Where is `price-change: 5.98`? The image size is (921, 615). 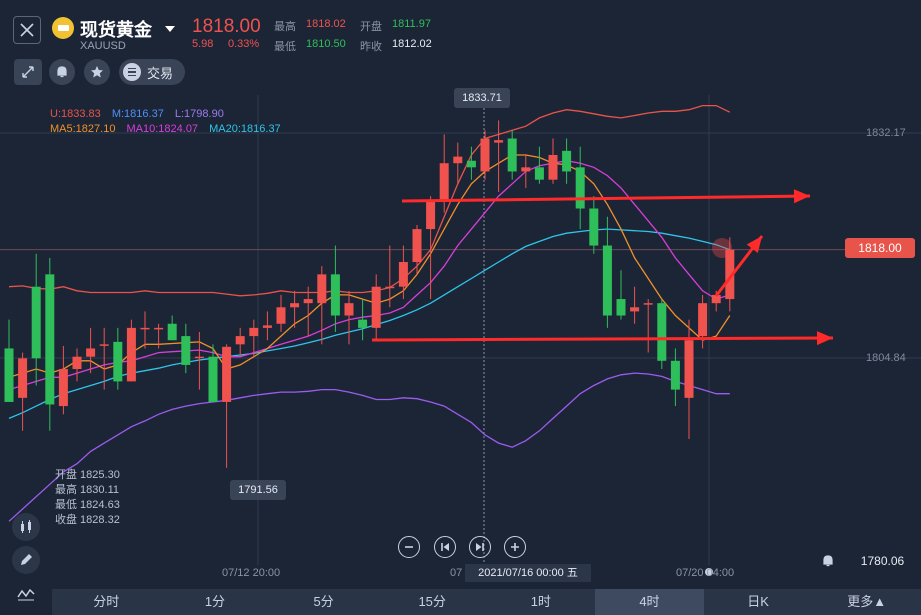 price-change: 5.98 is located at coordinates (203, 44).